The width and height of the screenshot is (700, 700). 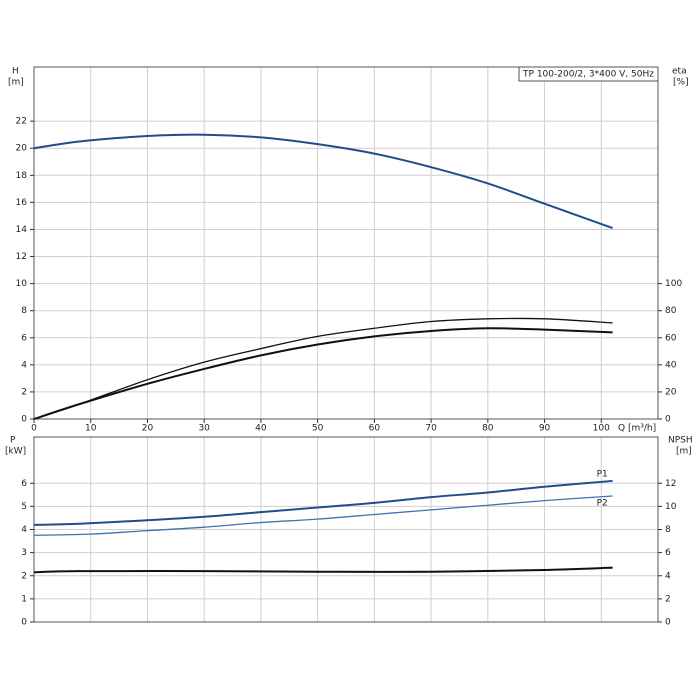 What do you see at coordinates (22, 230) in the screenshot?
I see `y-tick-label: 14` at bounding box center [22, 230].